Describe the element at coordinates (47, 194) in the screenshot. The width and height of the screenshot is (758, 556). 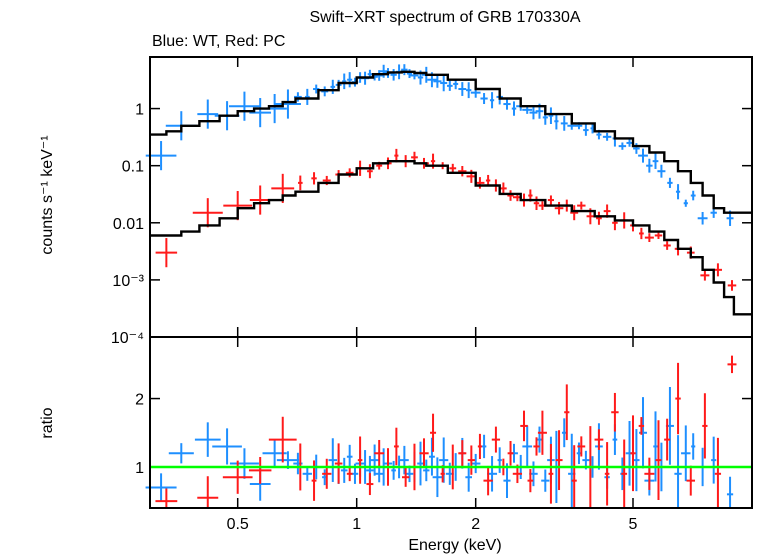
I see `y-axis-label-spectrum: counts s⁻¹ keV⁻¹` at that location.